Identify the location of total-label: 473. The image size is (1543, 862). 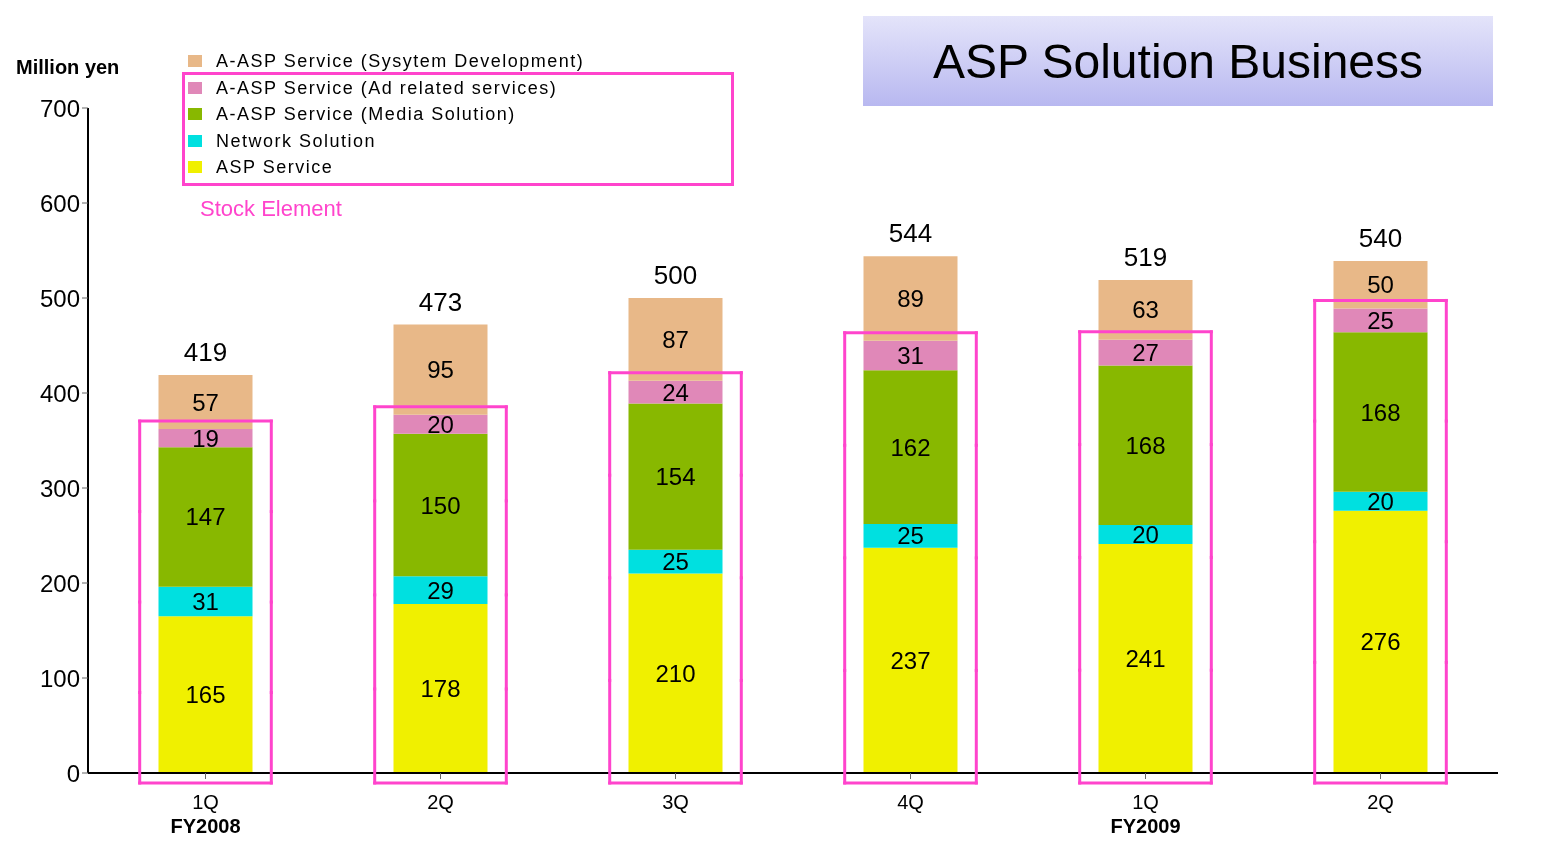
(440, 301).